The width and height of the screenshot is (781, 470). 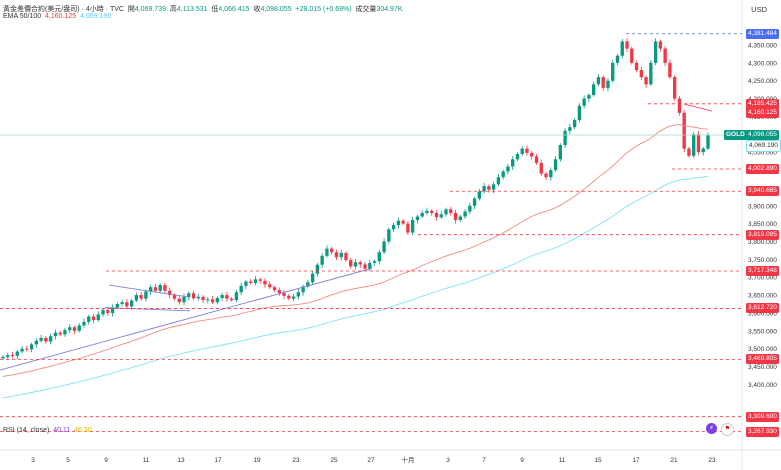 I want to click on price-level-tag: 3,309.600, so click(x=762, y=416).